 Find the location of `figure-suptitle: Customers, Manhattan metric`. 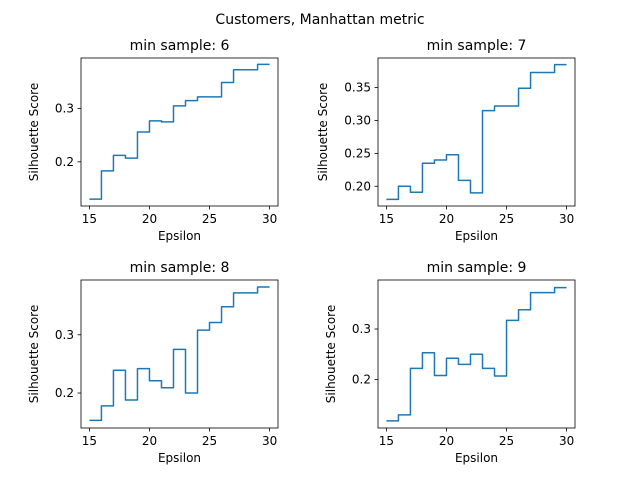

figure-suptitle: Customers, Manhattan metric is located at coordinates (319, 20).